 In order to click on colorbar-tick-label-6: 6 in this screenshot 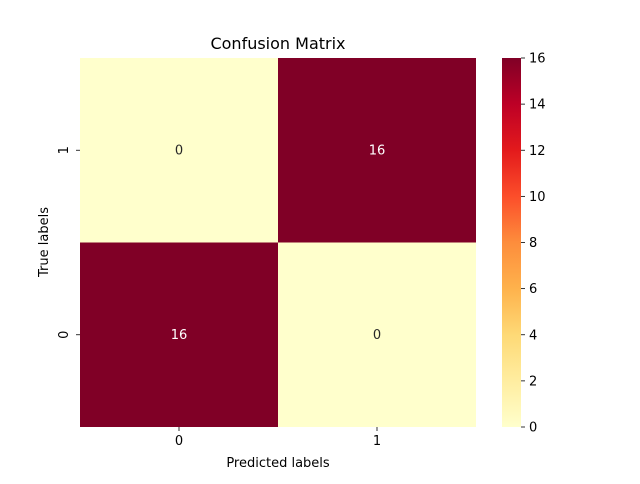, I will do `click(533, 289)`.